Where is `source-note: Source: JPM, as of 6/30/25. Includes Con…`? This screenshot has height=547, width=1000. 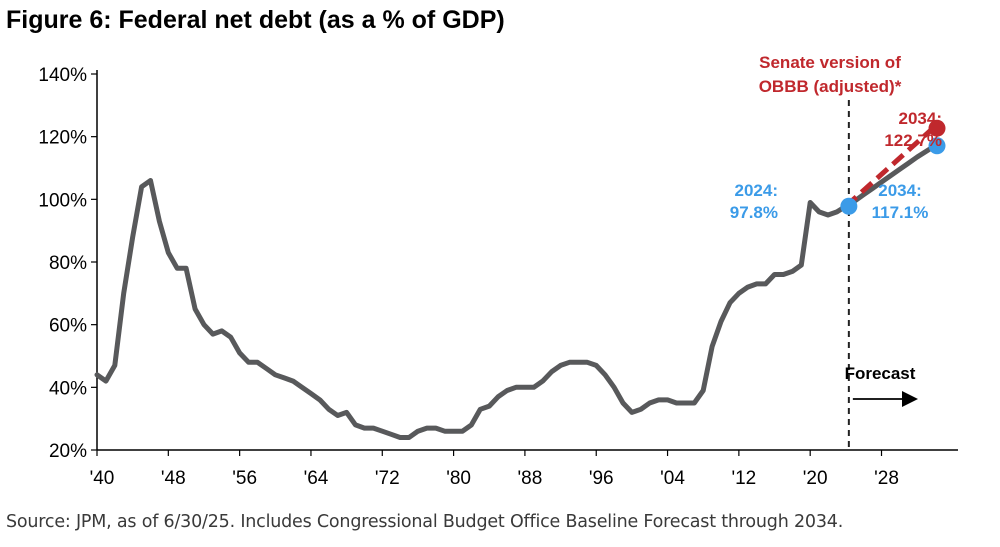 source-note: Source: JPM, as of 6/30/25. Includes Con… is located at coordinates (425, 522).